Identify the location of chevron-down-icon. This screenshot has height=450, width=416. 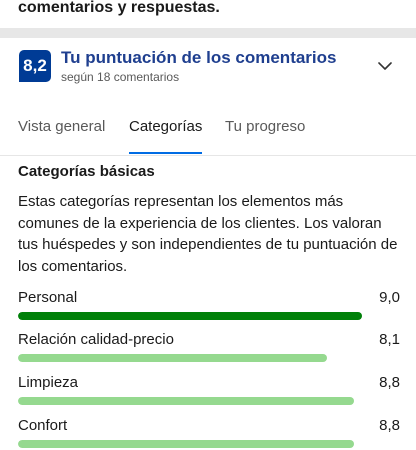
(385, 66).